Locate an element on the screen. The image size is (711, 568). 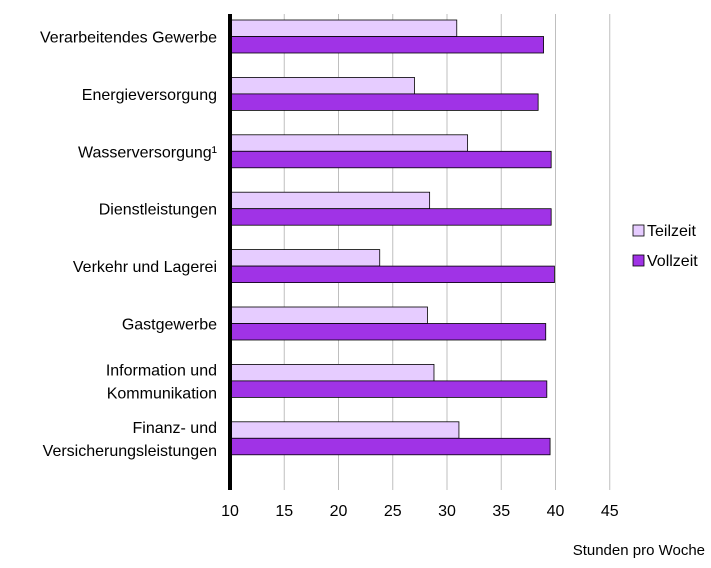
legend: Teilzeit Vollzeit is located at coordinates (665, 246).